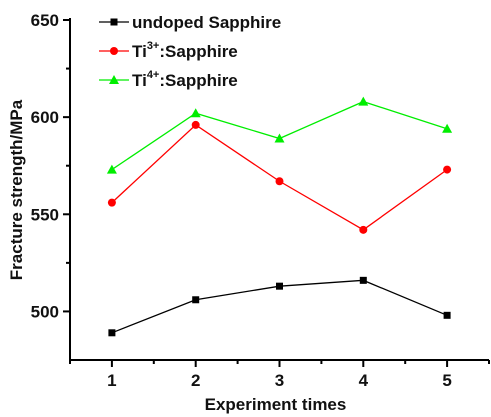 The width and height of the screenshot is (491, 417). What do you see at coordinates (45, 117) in the screenshot?
I see `y-tick-label: 600` at bounding box center [45, 117].